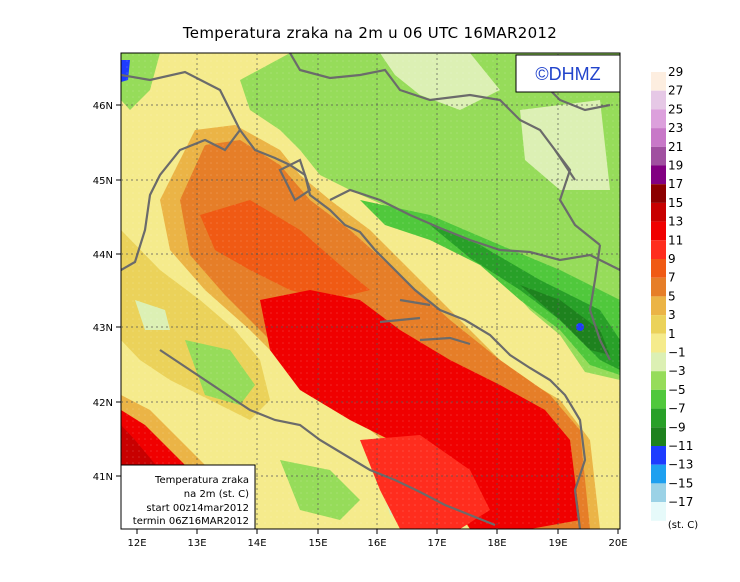 This screenshot has height=582, width=740. Describe the element at coordinates (675, 203) in the screenshot. I see `legend-label: 15` at that location.